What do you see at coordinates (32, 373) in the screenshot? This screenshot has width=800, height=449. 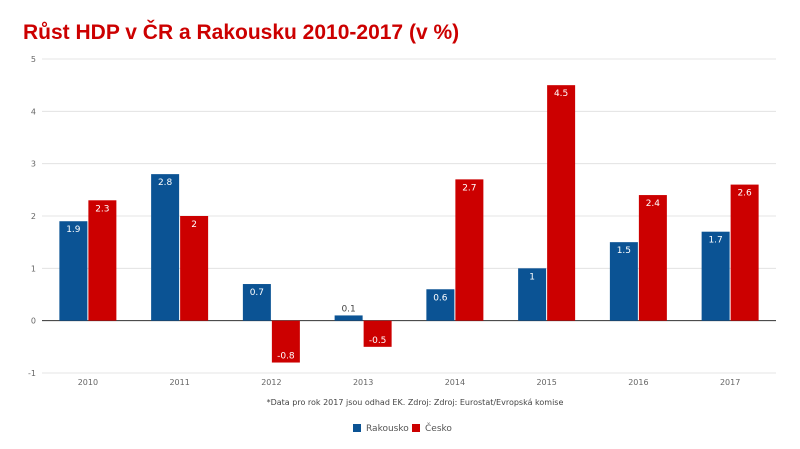 I see `y-tick-label: -1` at bounding box center [32, 373].